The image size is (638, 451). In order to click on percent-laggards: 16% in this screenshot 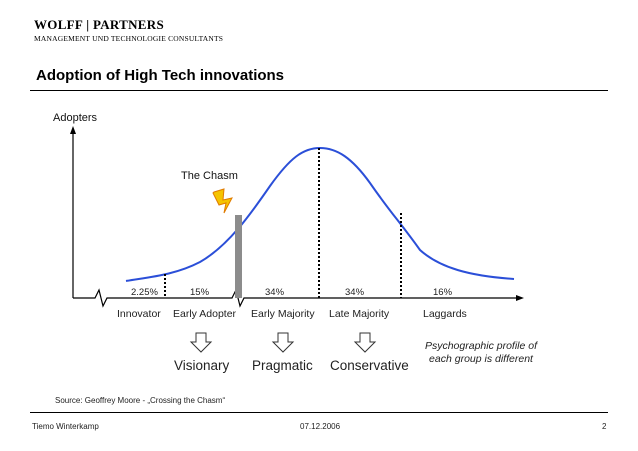, I will do `click(443, 292)`.